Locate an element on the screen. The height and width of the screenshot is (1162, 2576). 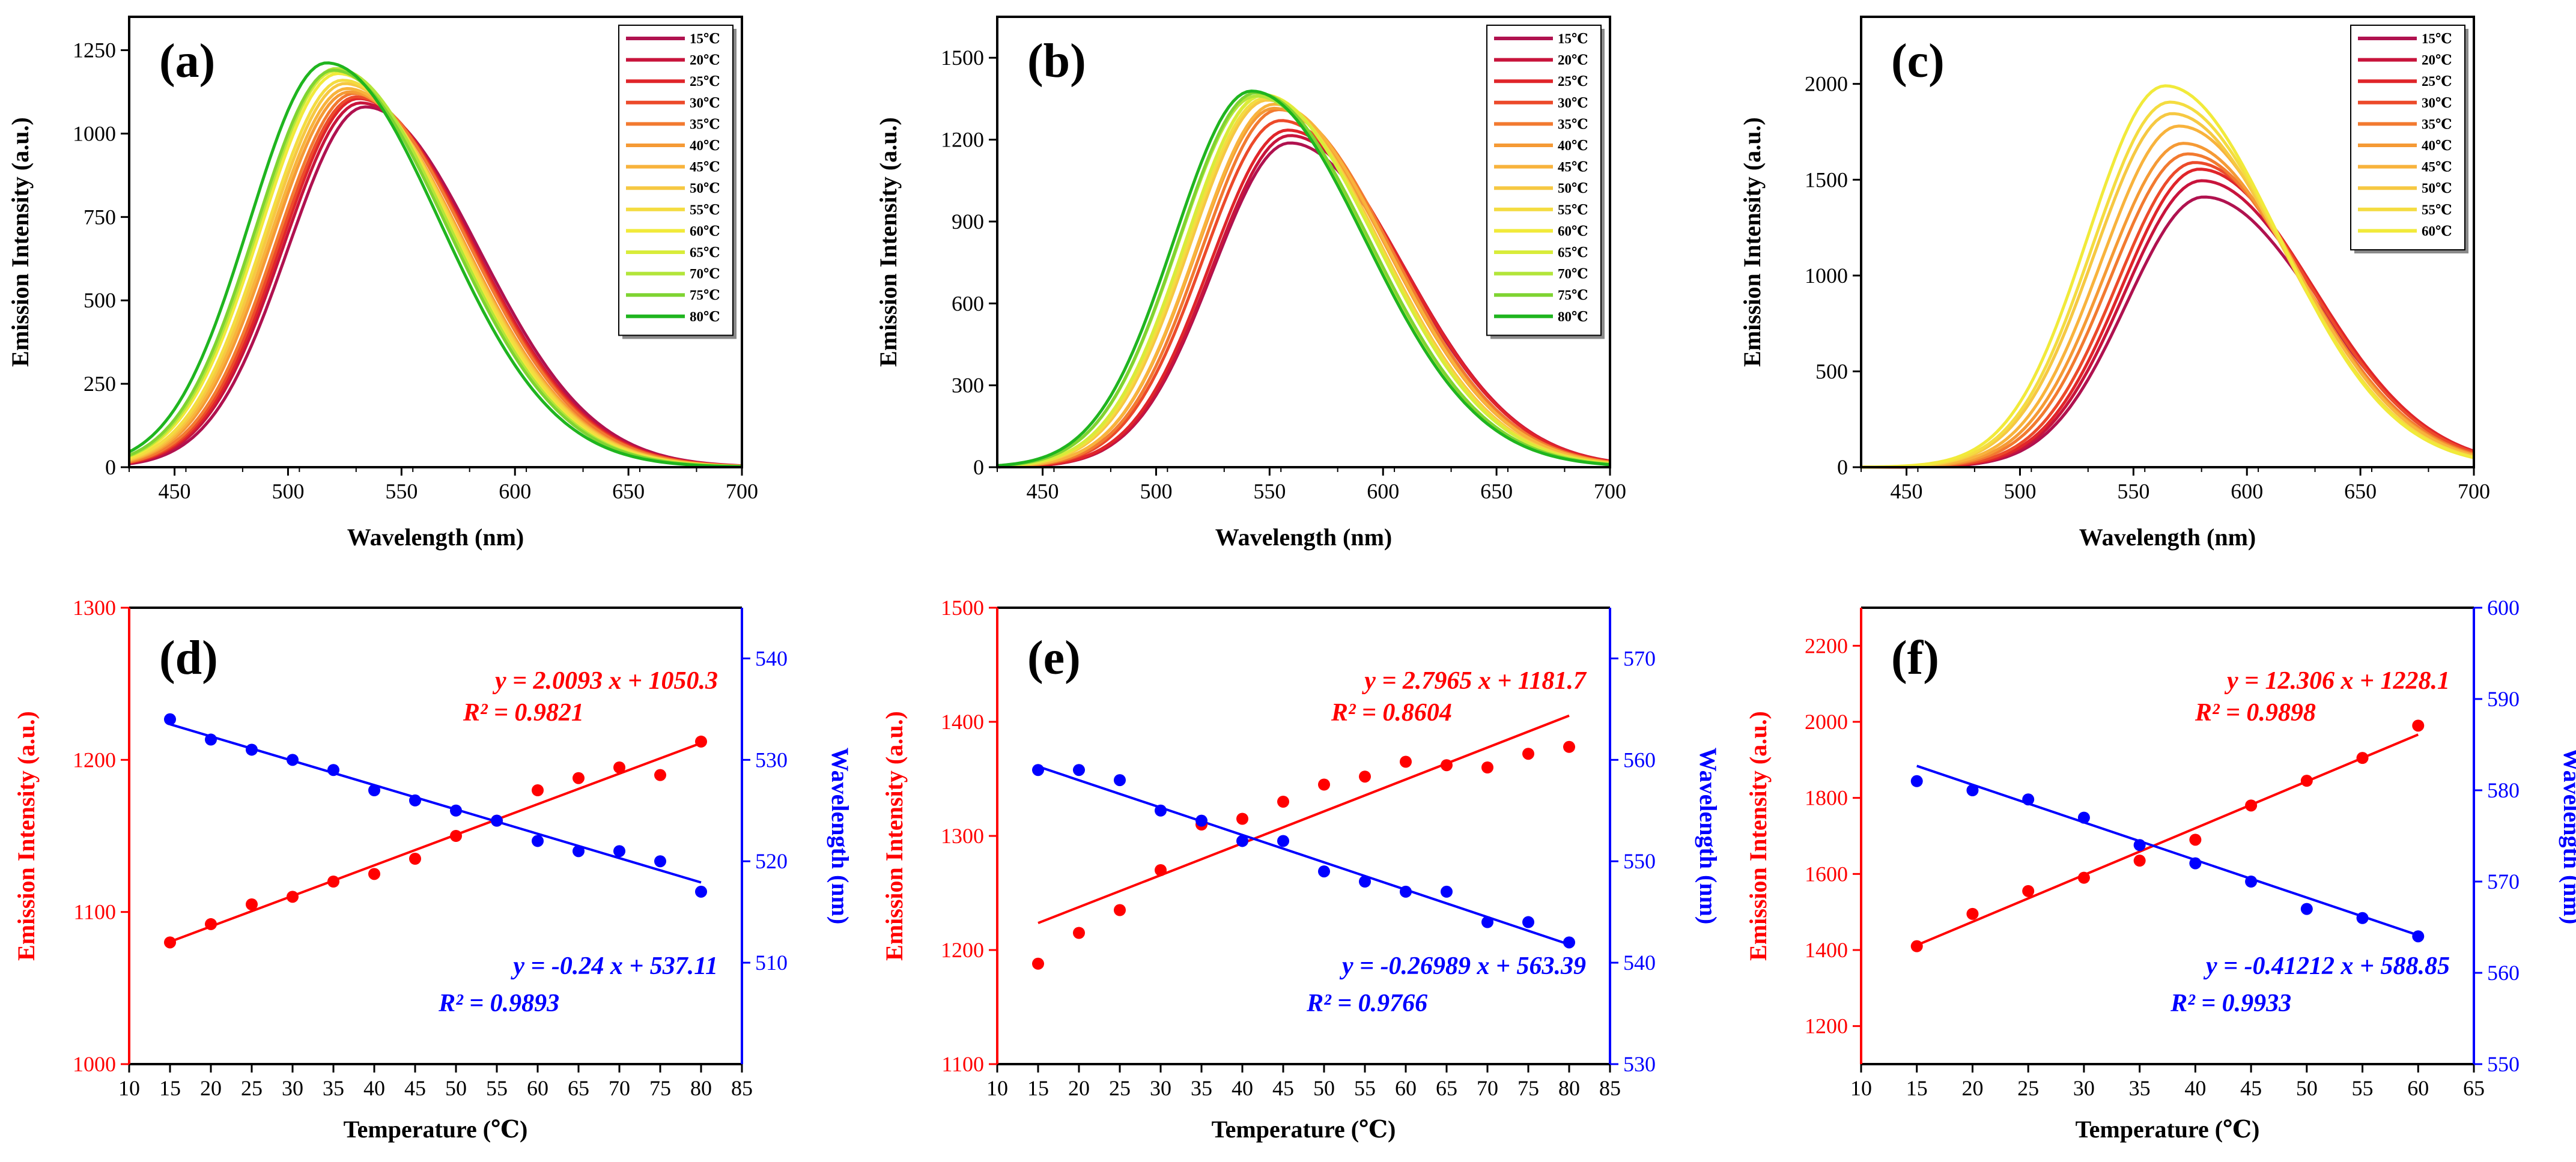
intensity-fit-r2: R² = 0.9821 is located at coordinates (523, 713).